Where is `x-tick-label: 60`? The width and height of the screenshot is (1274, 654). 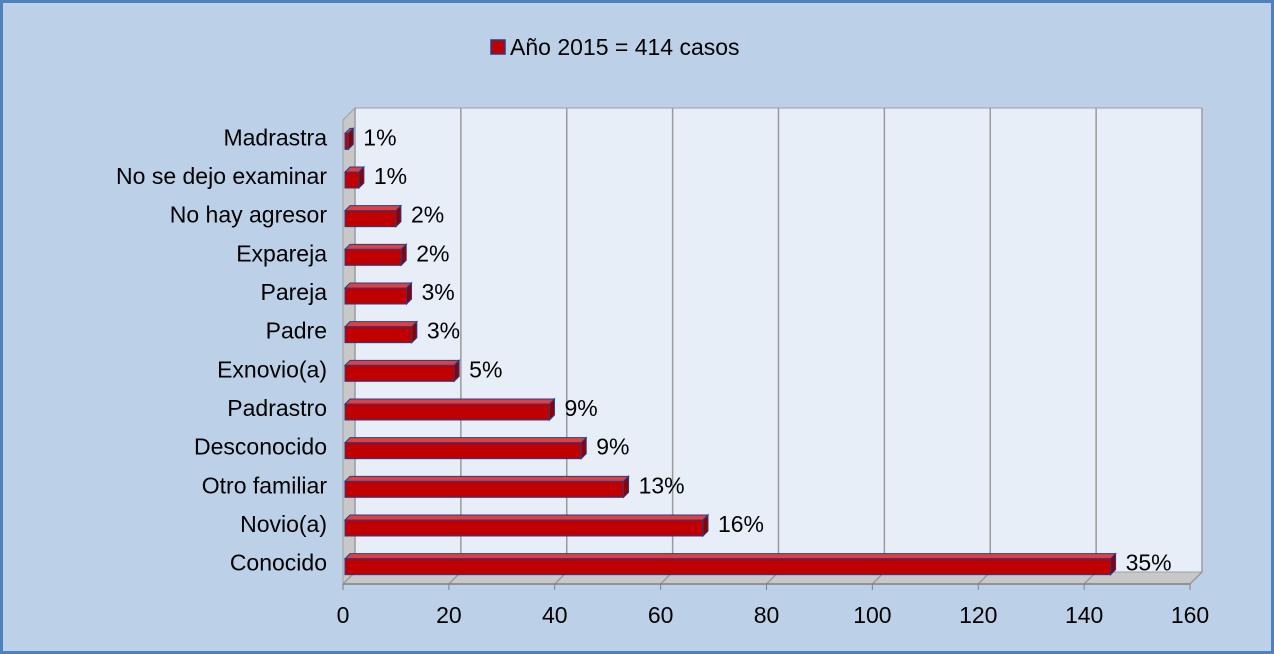 x-tick-label: 60 is located at coordinates (661, 615).